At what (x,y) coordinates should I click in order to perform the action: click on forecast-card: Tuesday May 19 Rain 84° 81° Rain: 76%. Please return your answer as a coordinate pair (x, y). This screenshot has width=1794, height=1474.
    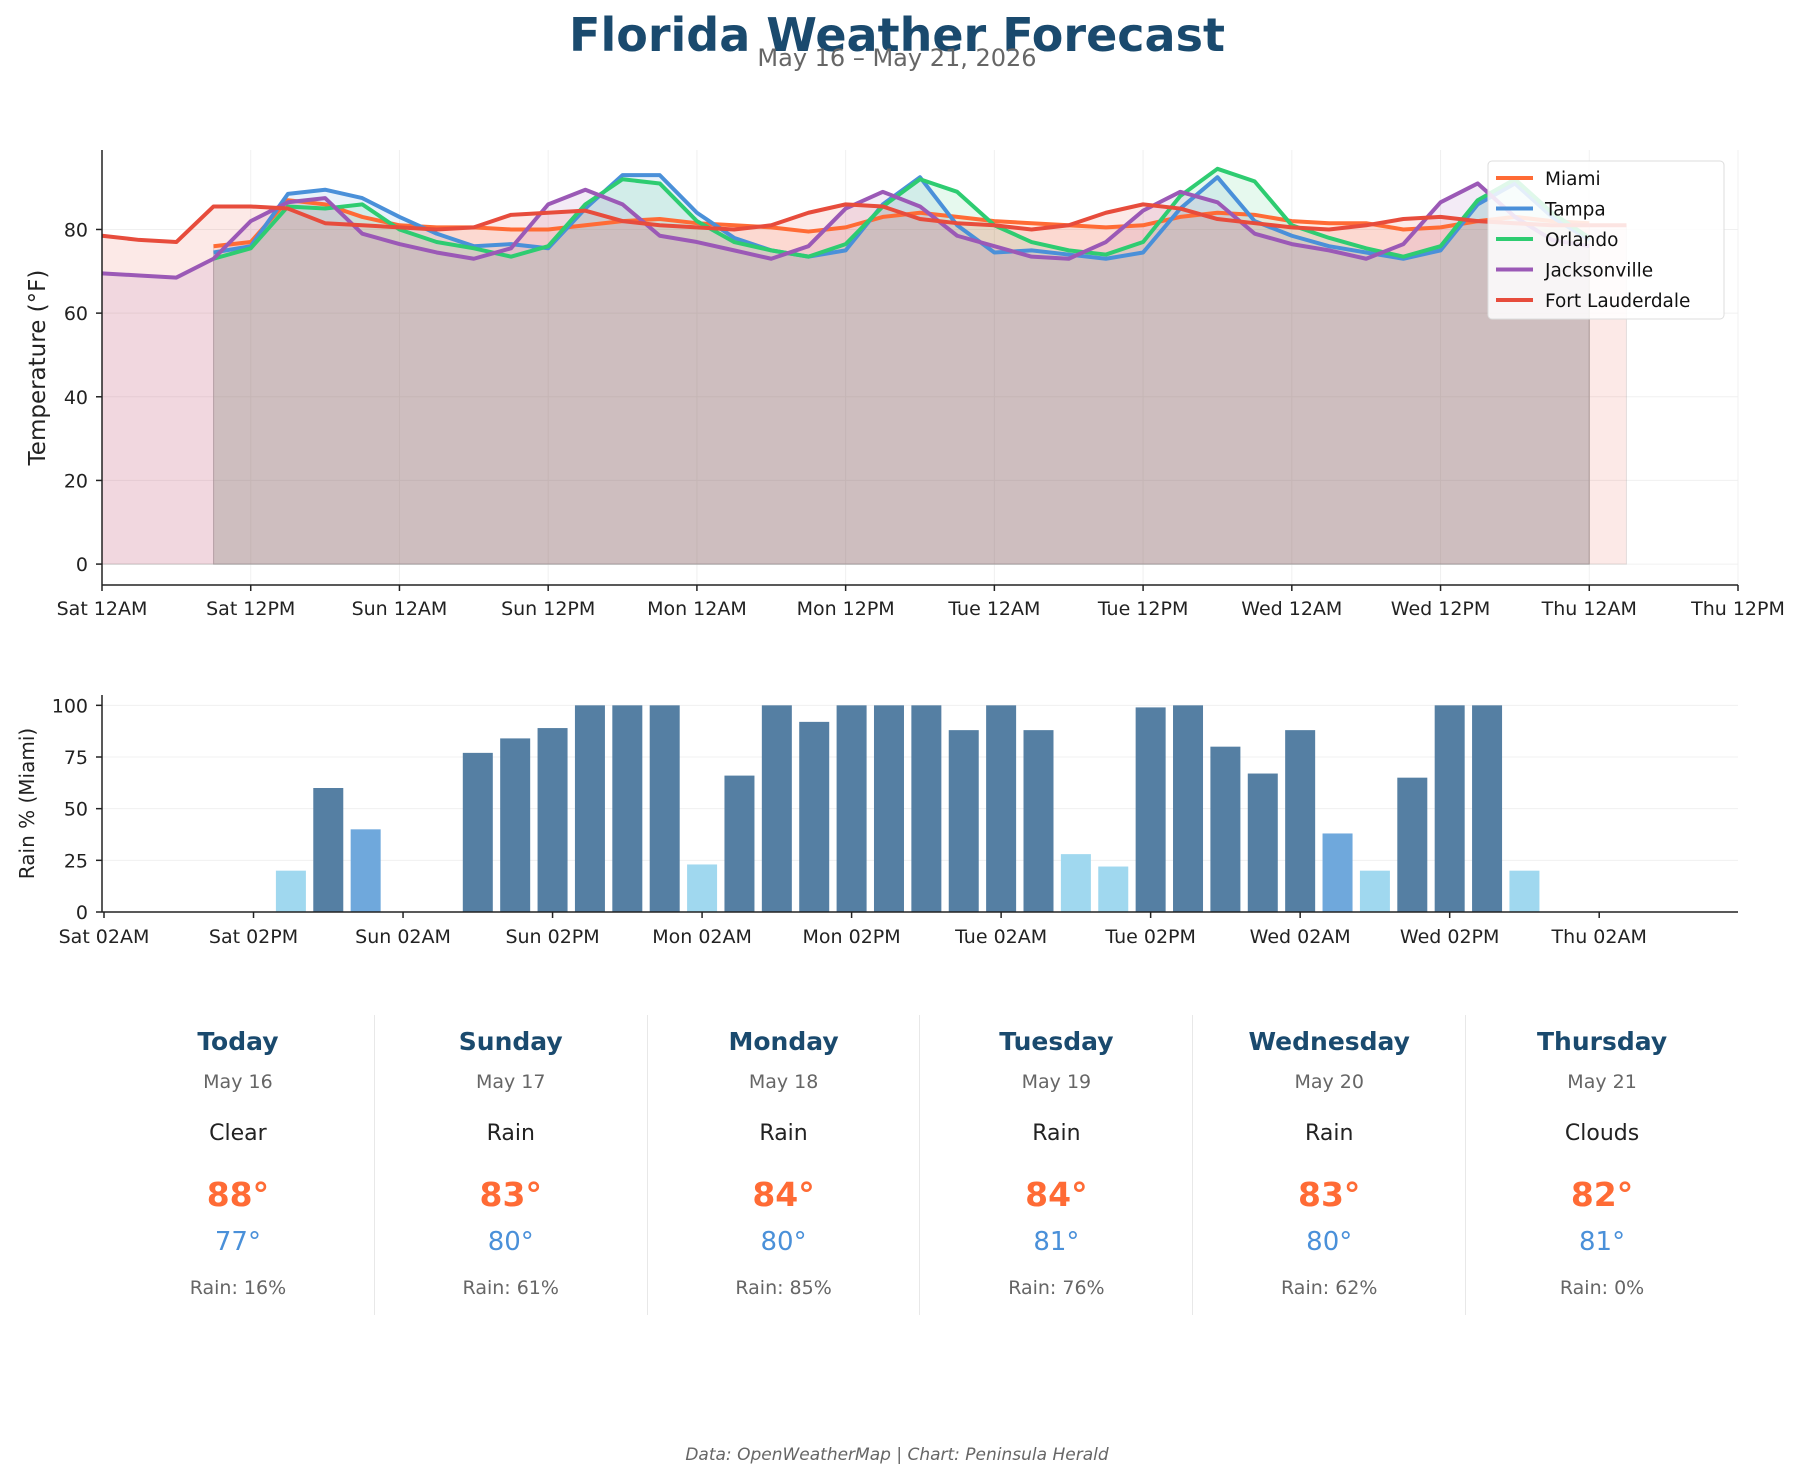
    Looking at the image, I should click on (1055, 1165).